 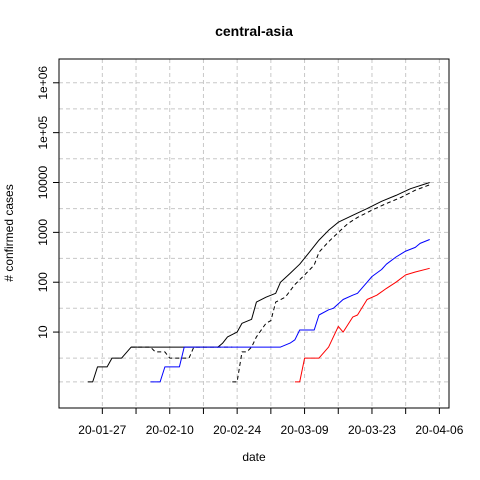 I want to click on chart-title: central-asia, so click(x=254, y=31).